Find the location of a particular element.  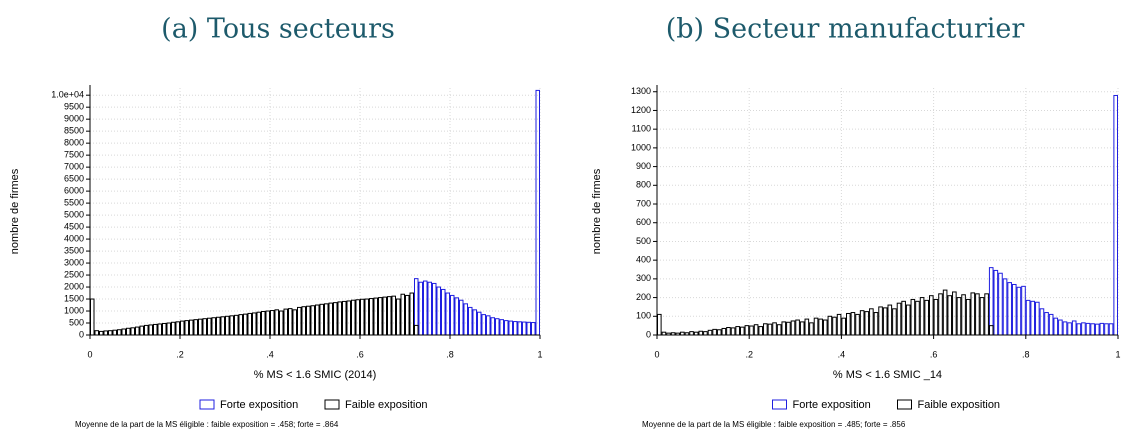

chart-title: (a) Tous secteurs is located at coordinates (278, 29).